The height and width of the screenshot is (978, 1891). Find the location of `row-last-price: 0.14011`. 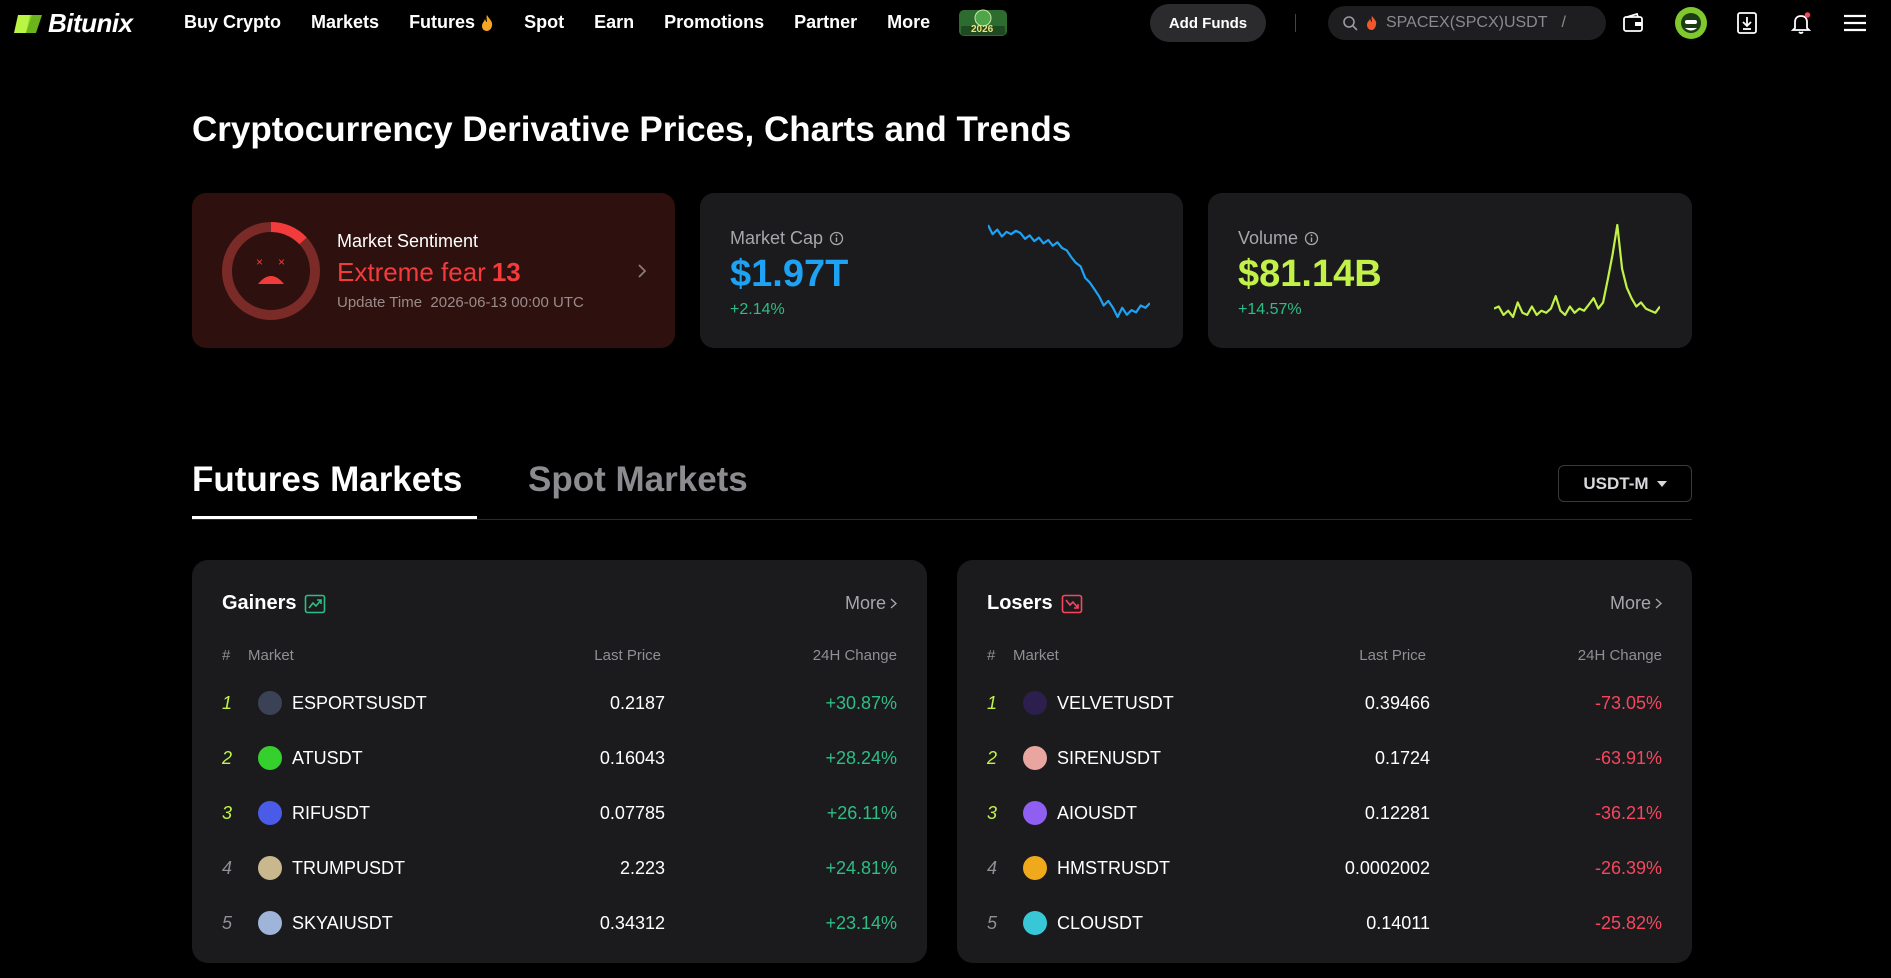

row-last-price: 0.14011 is located at coordinates (1398, 923).